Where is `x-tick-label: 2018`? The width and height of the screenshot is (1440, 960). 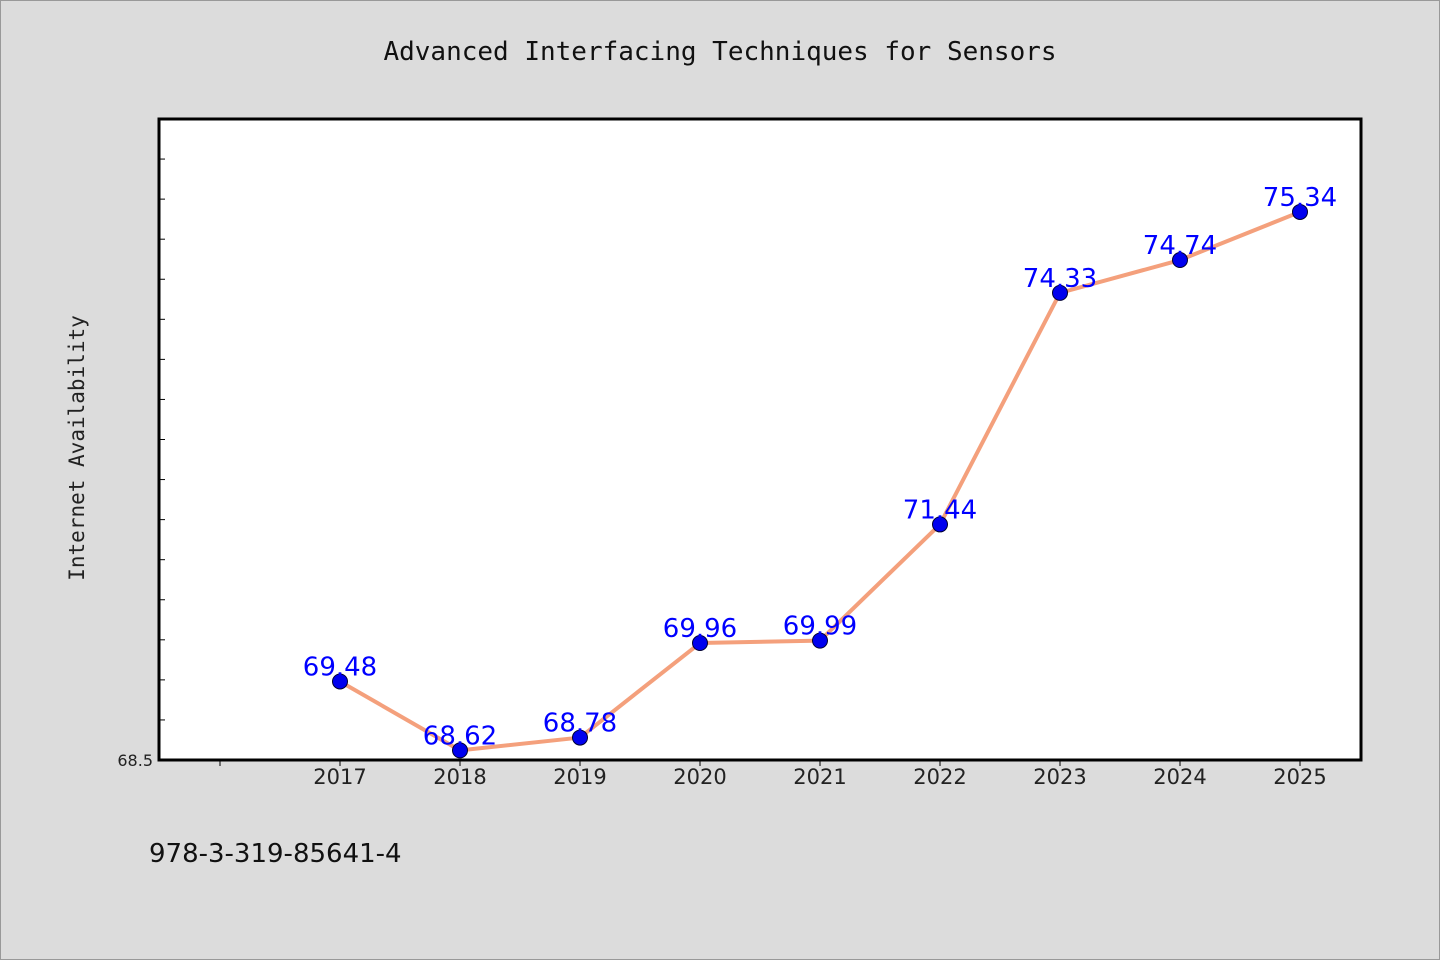
x-tick-label: 2018 is located at coordinates (459, 777).